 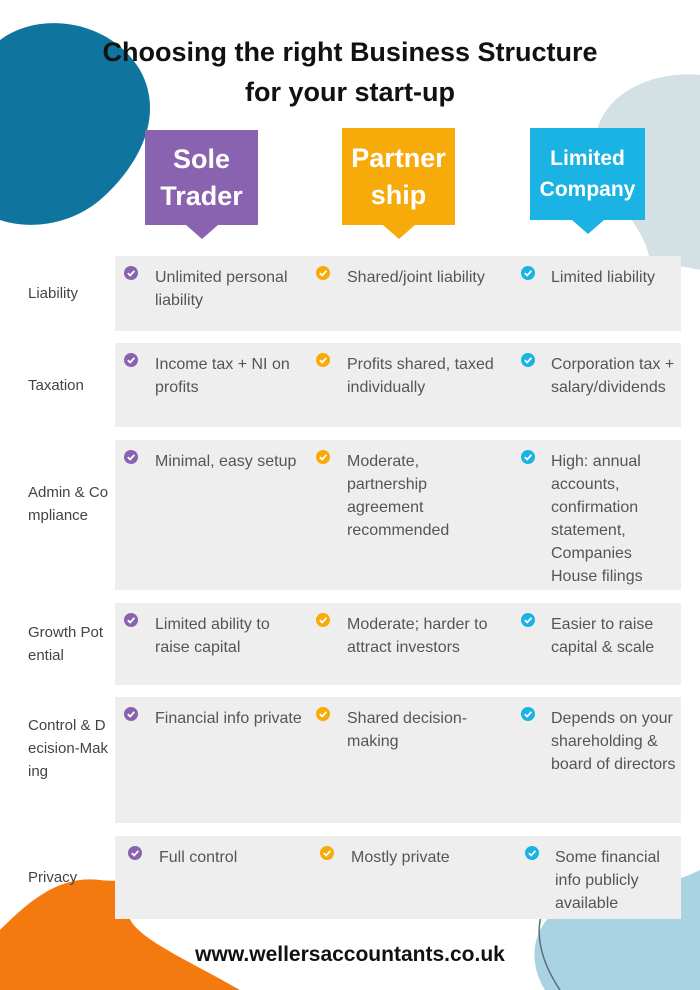 I want to click on cell-text: Profits shared, taxed individually, so click(x=420, y=376).